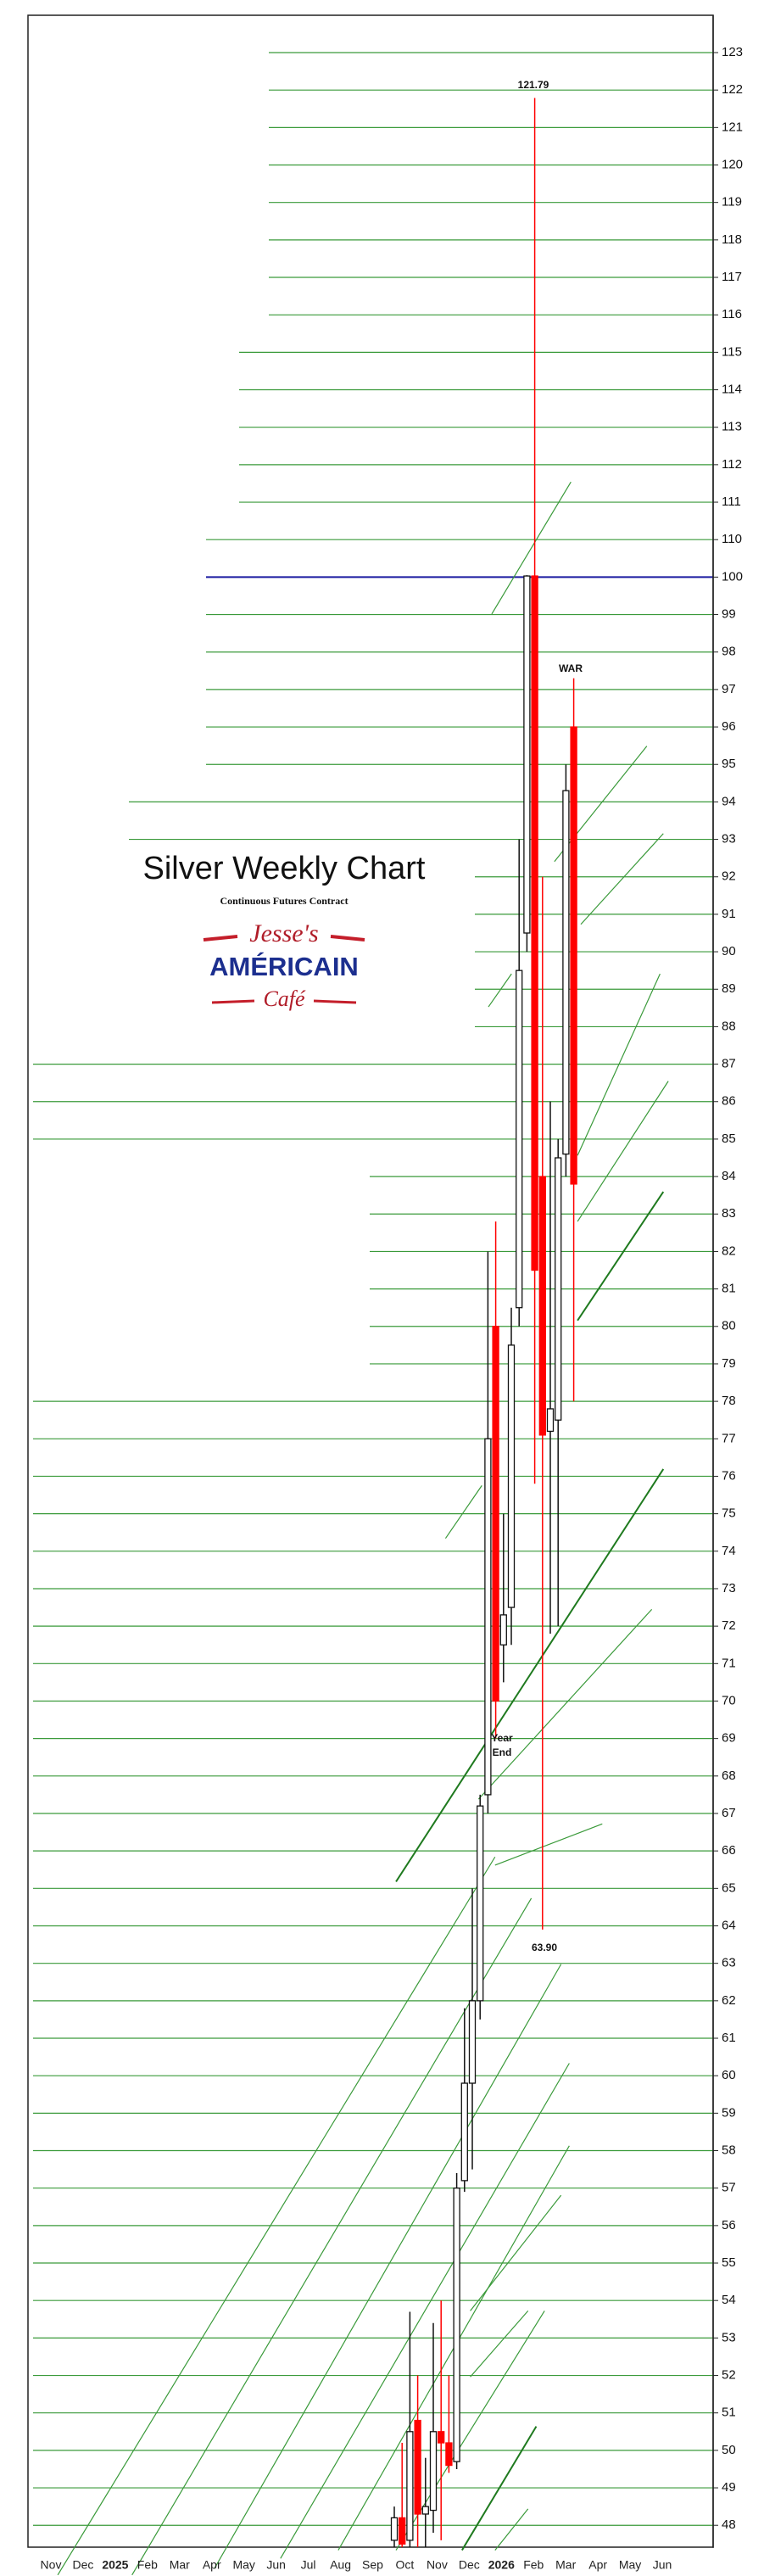 This screenshot has width=764, height=2576. Describe the element at coordinates (729, 1625) in the screenshot. I see `y-tick-label: 72` at that location.